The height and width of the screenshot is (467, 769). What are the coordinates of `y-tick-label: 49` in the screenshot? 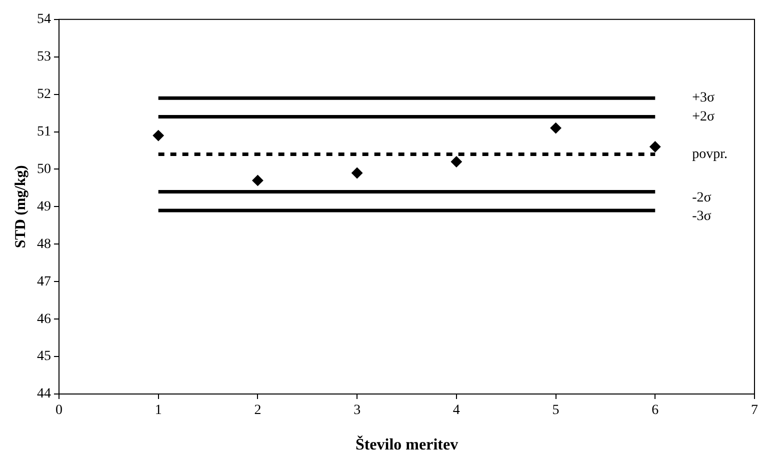 It's located at (44, 206).